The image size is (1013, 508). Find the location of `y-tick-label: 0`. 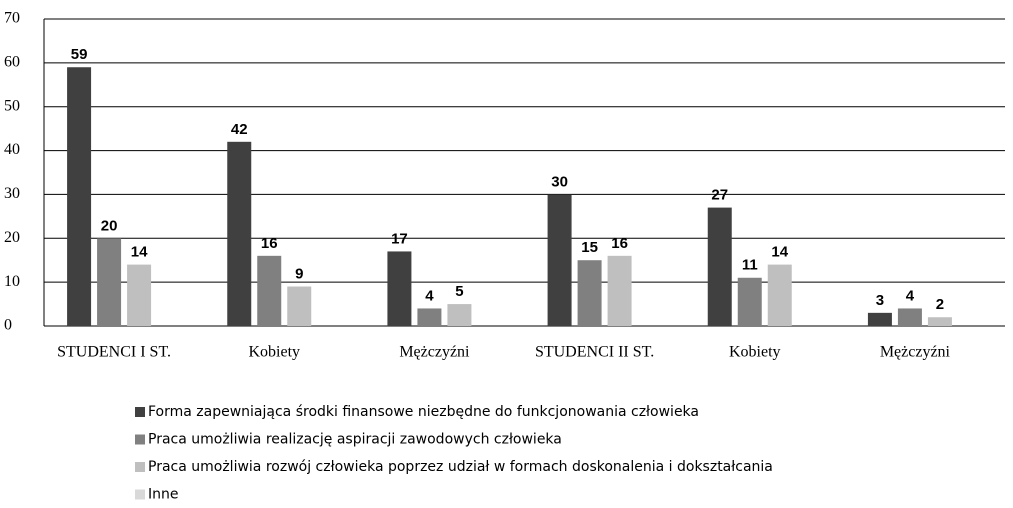

y-tick-label: 0 is located at coordinates (8, 325).